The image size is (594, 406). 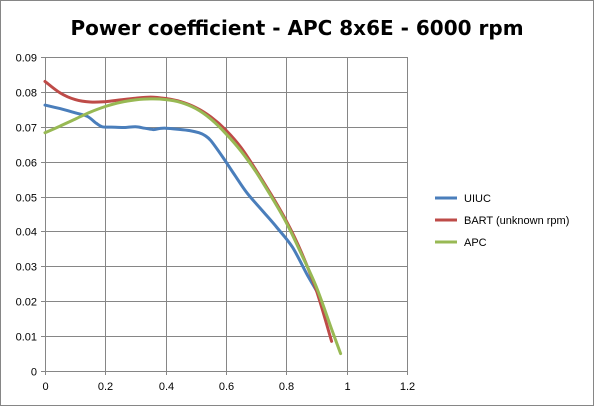 What do you see at coordinates (26, 303) in the screenshot?
I see `y-tick-label: 0.02` at bounding box center [26, 303].